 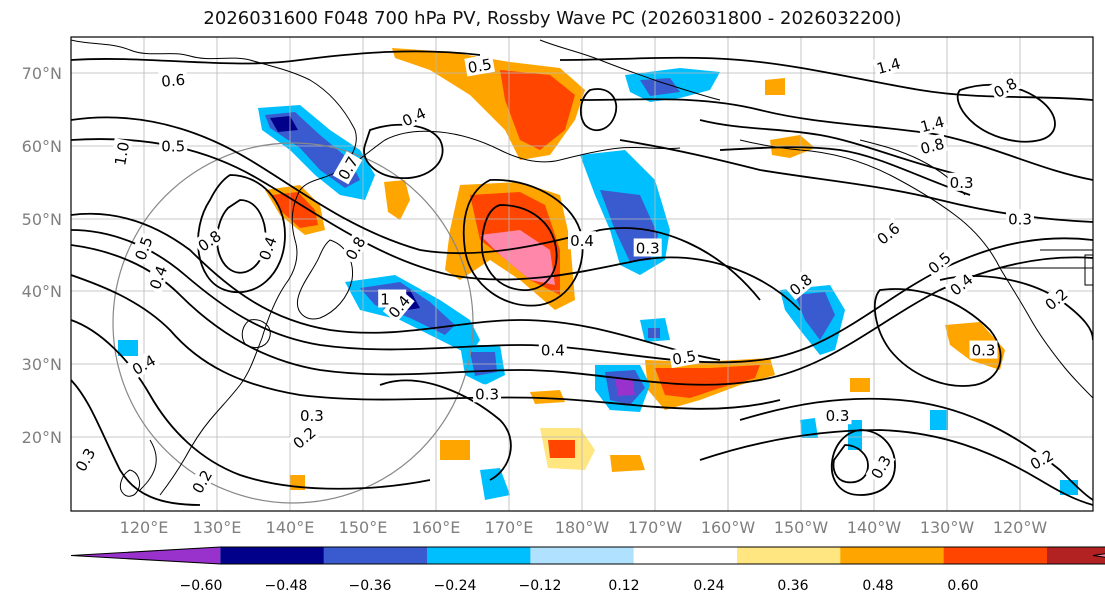 I want to click on lon-tick-label: 140°W, so click(x=874, y=527).